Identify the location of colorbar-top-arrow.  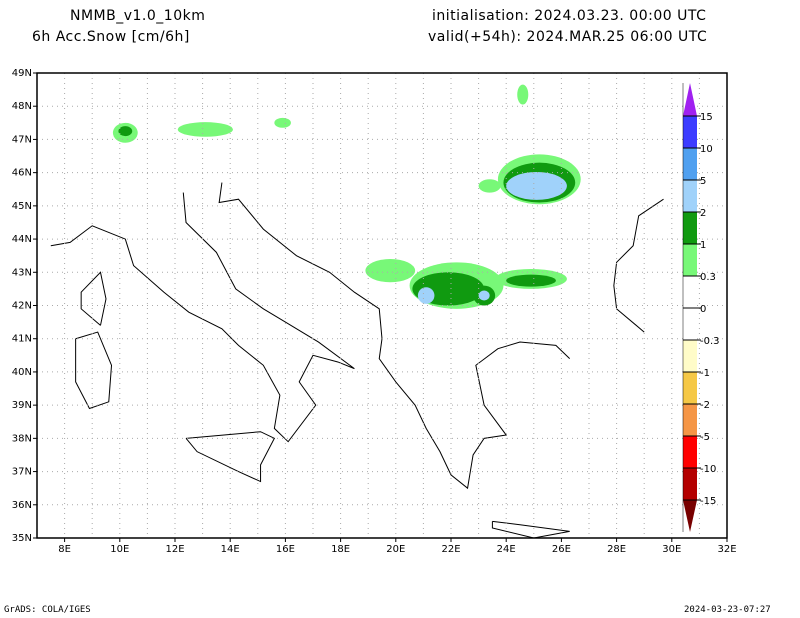
(690, 99).